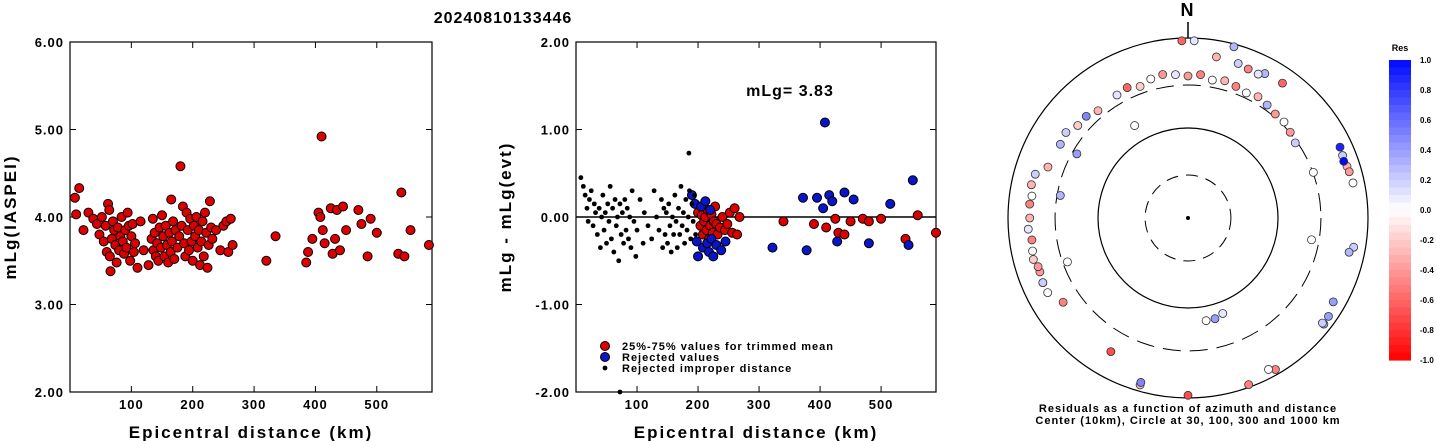 This screenshot has height=441, width=1437. Describe the element at coordinates (756, 432) in the screenshot. I see `x-axis-label: Epicentral distance (km)` at that location.